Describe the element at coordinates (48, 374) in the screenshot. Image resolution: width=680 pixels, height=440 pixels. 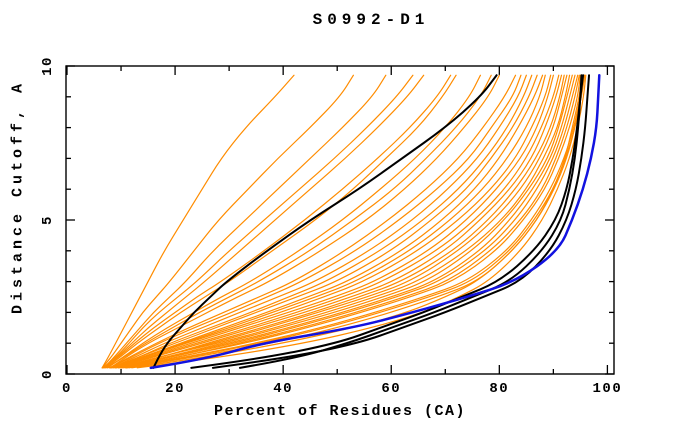
I see `y-tick-label: 0` at that location.